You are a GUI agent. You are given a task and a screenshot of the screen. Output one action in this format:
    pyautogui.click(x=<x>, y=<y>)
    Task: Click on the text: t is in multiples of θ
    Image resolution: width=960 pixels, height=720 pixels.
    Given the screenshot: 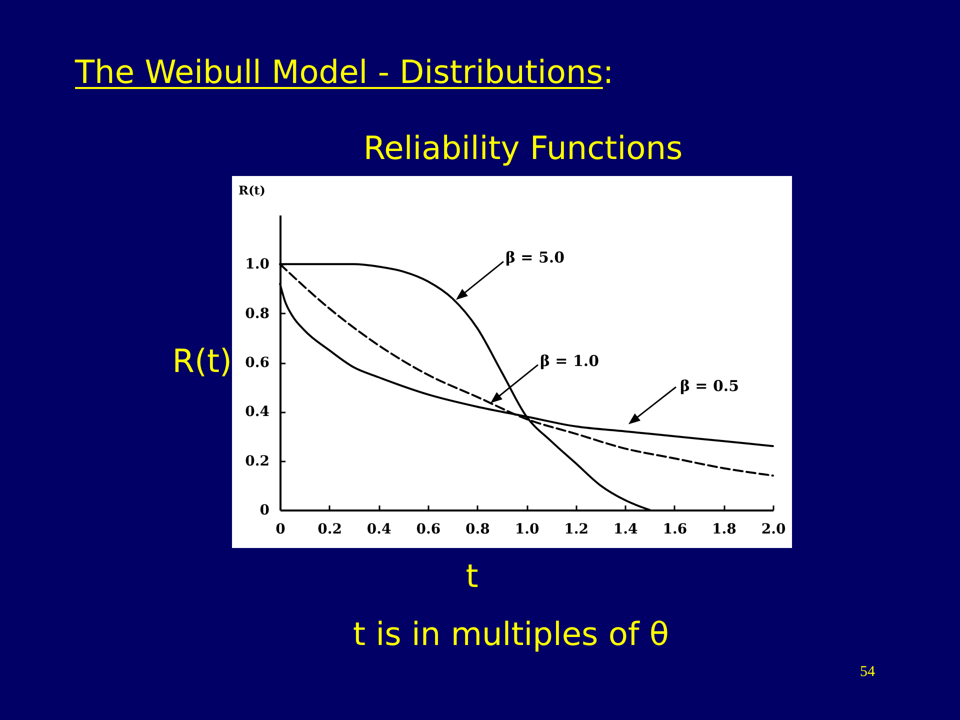 What is the action you would take?
    pyautogui.click(x=511, y=634)
    